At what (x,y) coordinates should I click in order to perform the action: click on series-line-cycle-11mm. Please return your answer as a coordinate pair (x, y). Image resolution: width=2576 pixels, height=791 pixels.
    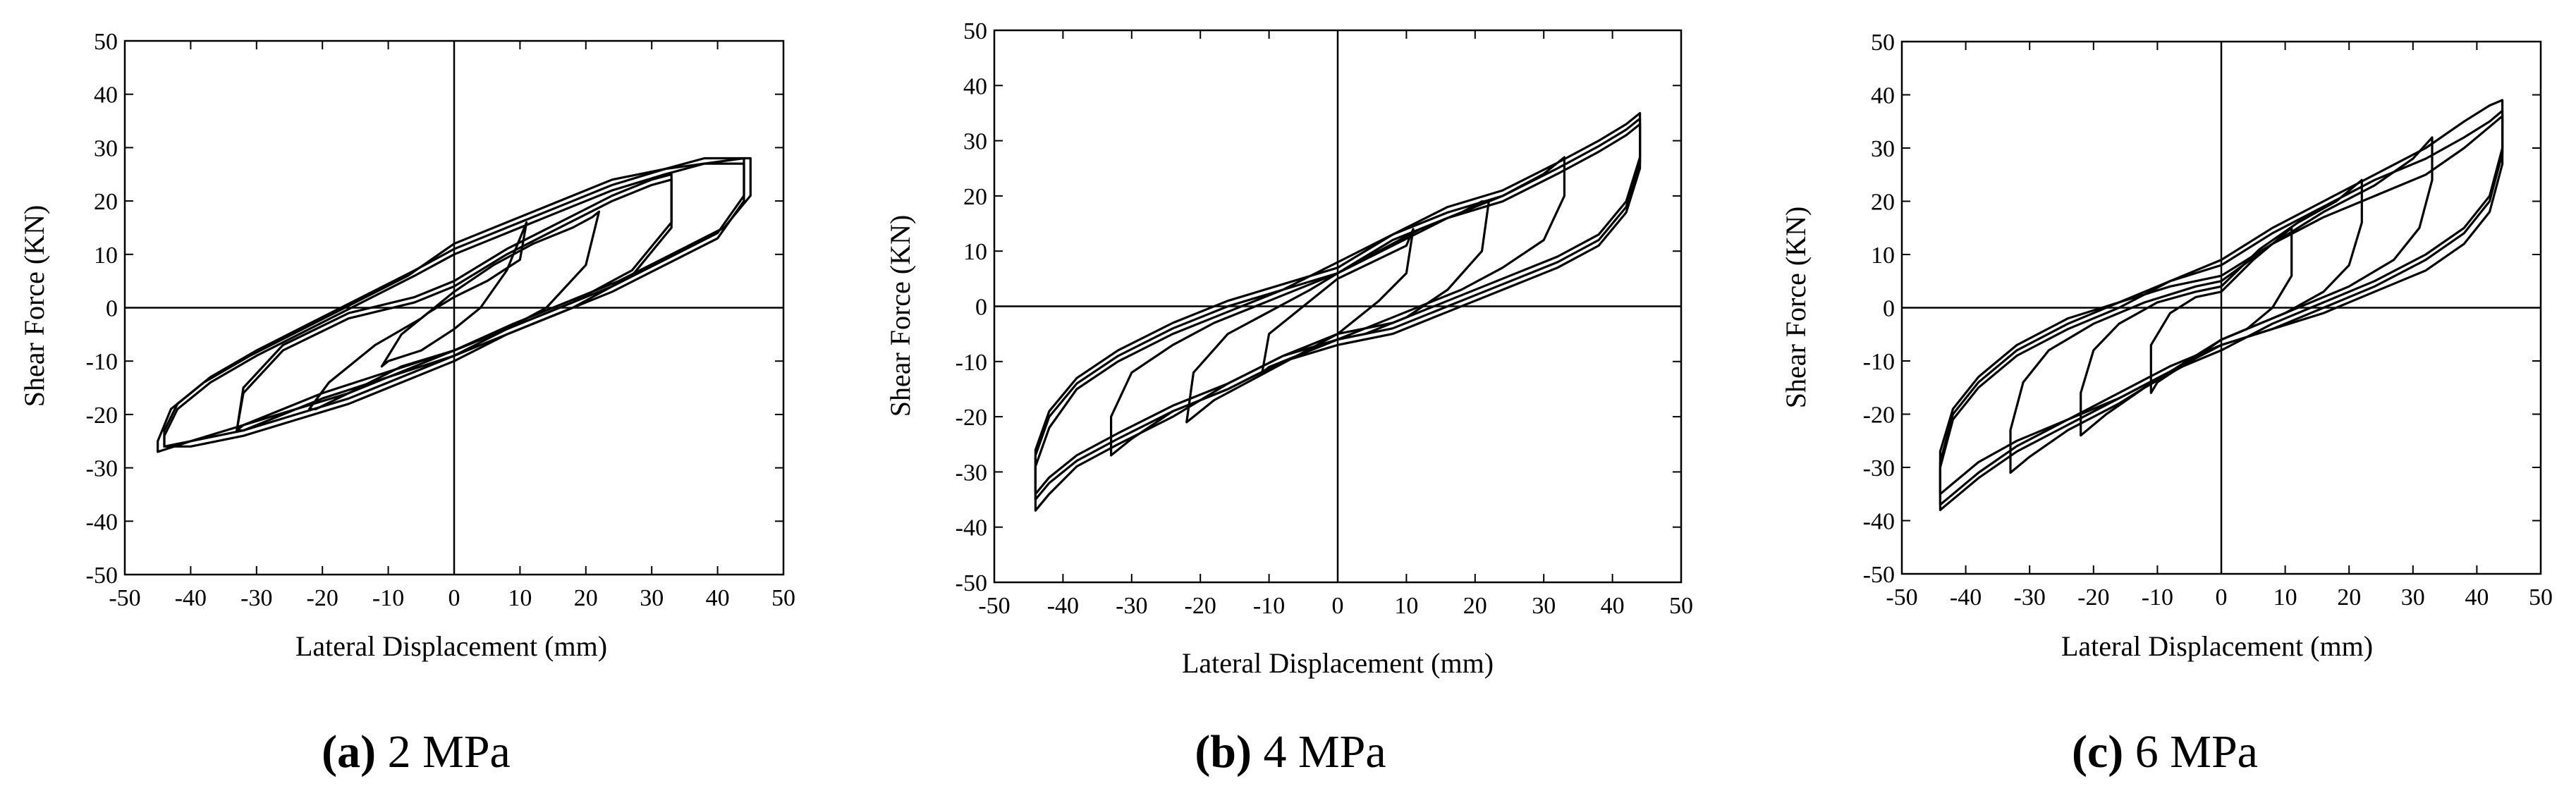
    Looking at the image, I should click on (454, 294).